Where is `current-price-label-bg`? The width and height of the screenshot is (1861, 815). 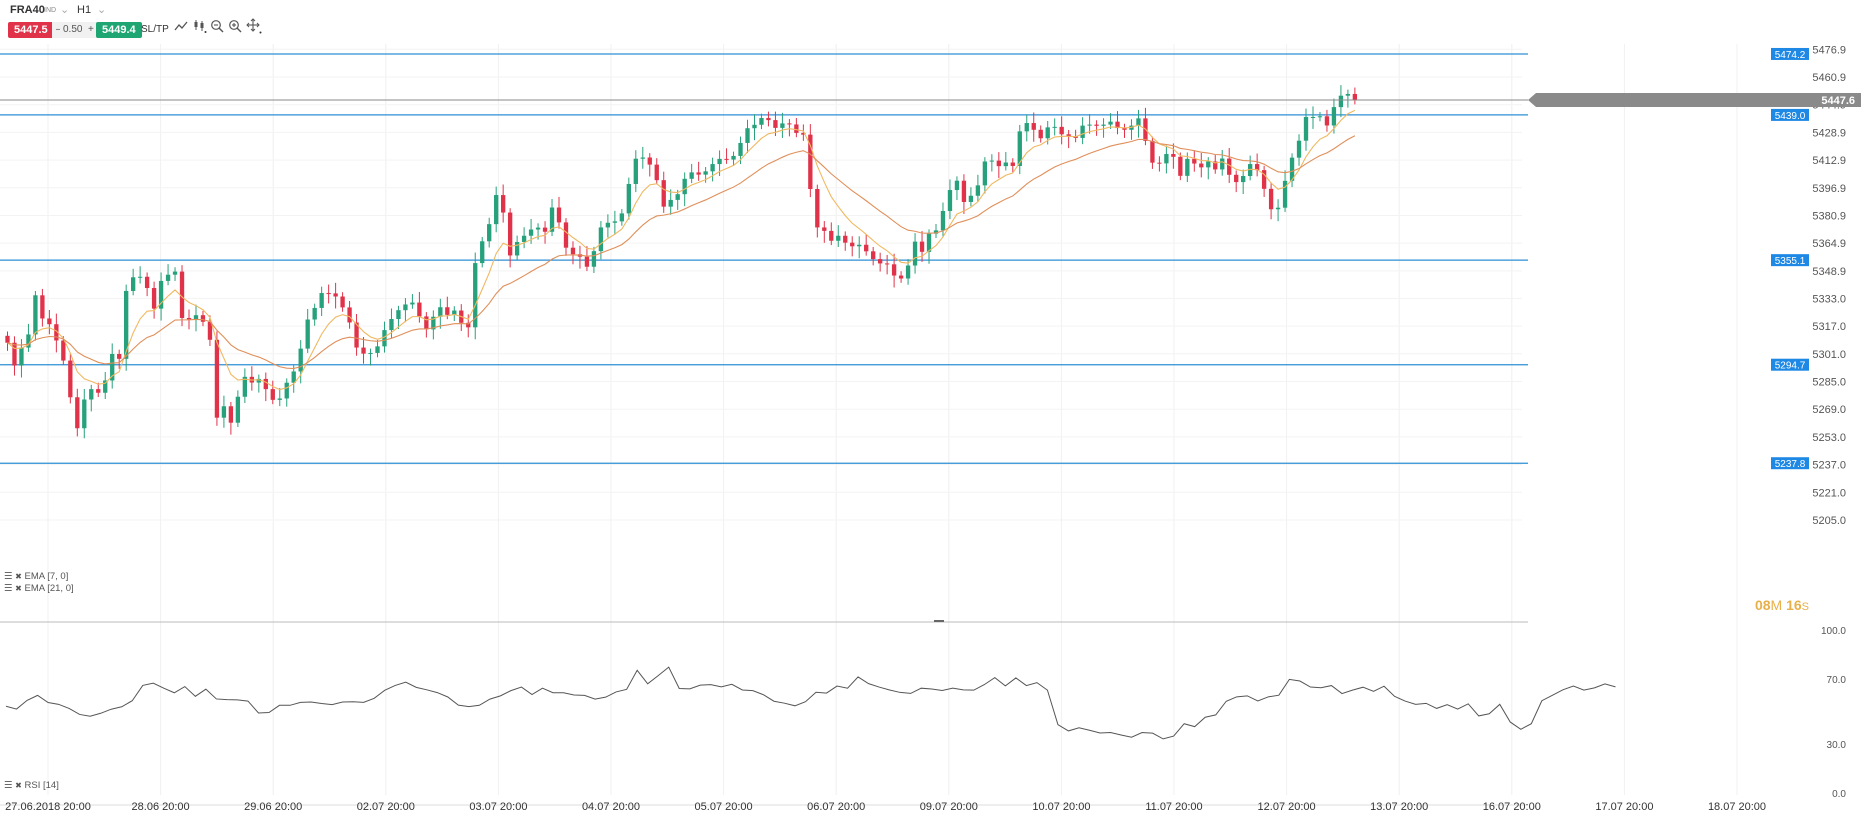
current-price-label-bg is located at coordinates (1694, 100).